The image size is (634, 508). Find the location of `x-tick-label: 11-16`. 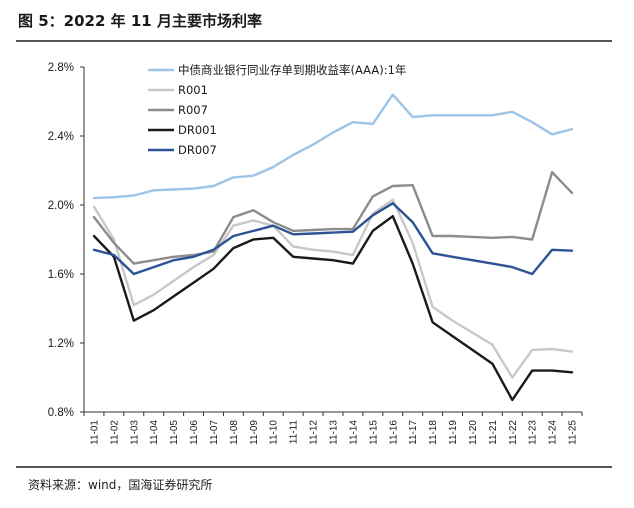

x-tick-label: 11-16 is located at coordinates (393, 432).